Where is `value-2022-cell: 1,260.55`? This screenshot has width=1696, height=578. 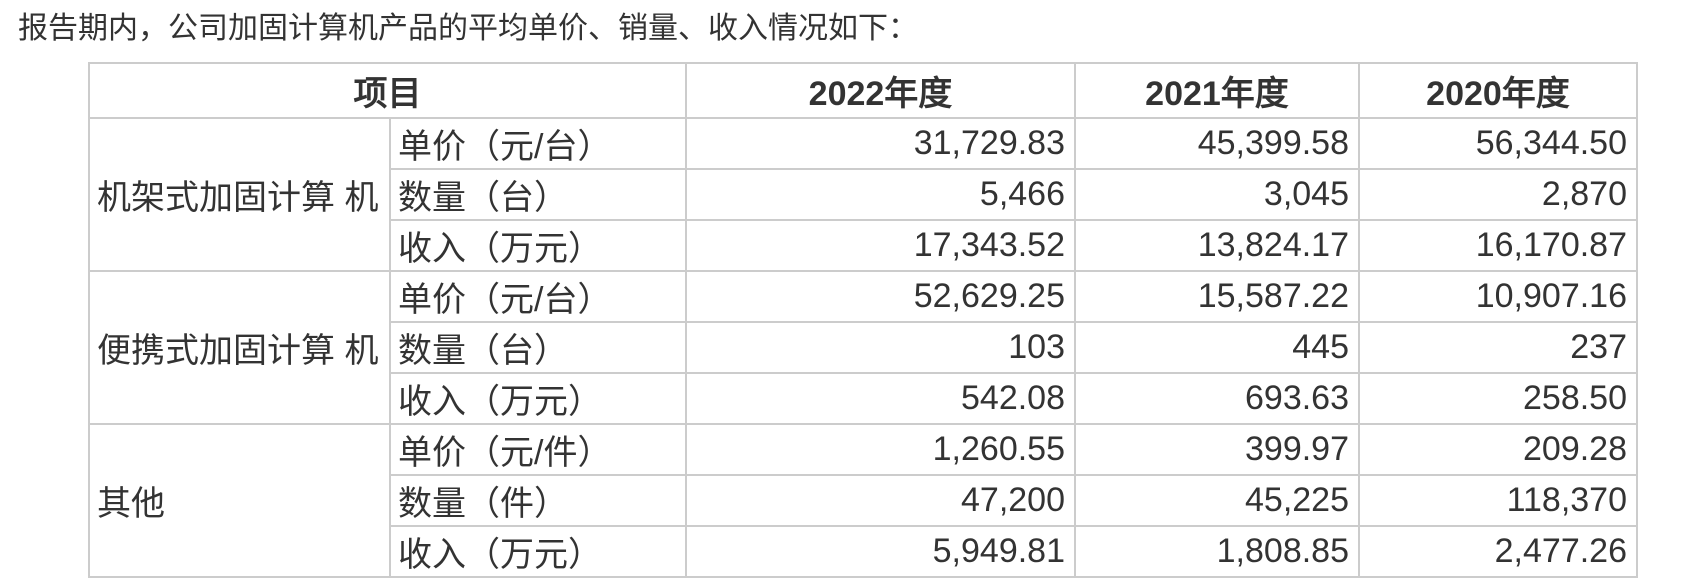 value-2022-cell: 1,260.55 is located at coordinates (880, 449).